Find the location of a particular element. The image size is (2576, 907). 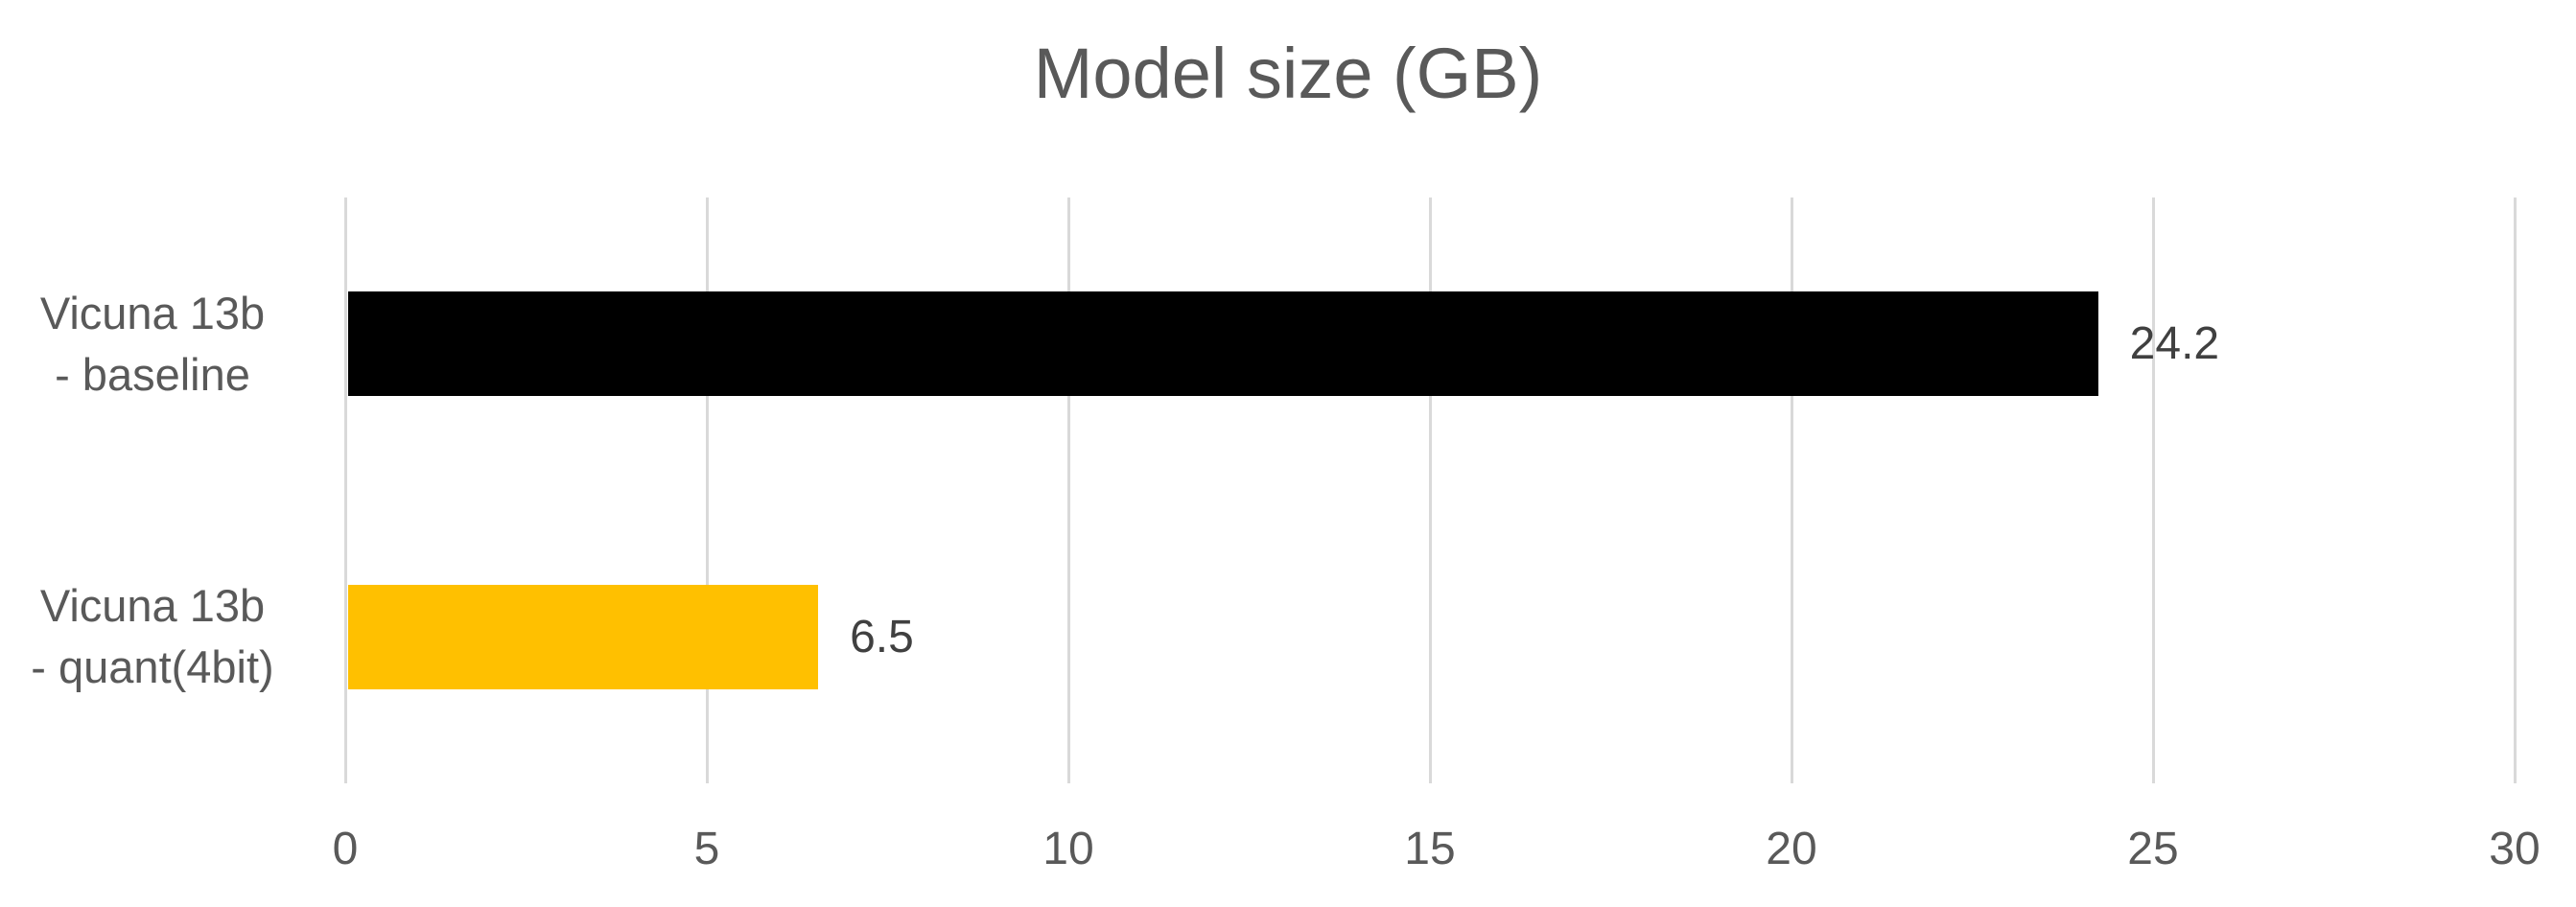

category-label-1: Vicuna 13b - quant(4bit) is located at coordinates (152, 636).